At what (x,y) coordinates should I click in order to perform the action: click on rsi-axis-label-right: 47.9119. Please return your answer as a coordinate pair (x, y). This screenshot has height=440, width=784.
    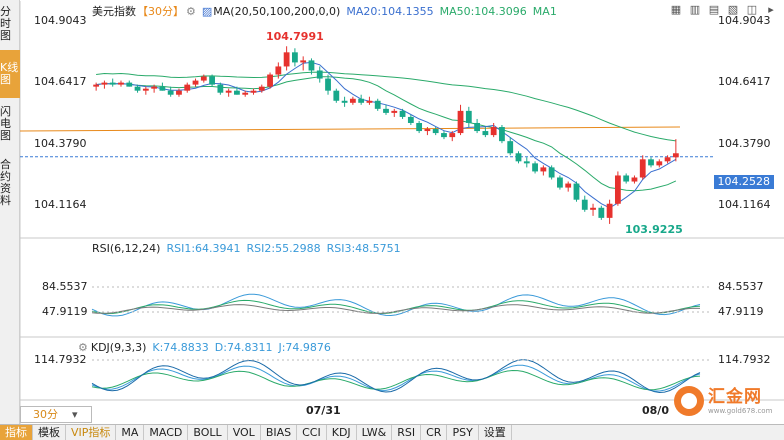
    Looking at the image, I should click on (741, 311).